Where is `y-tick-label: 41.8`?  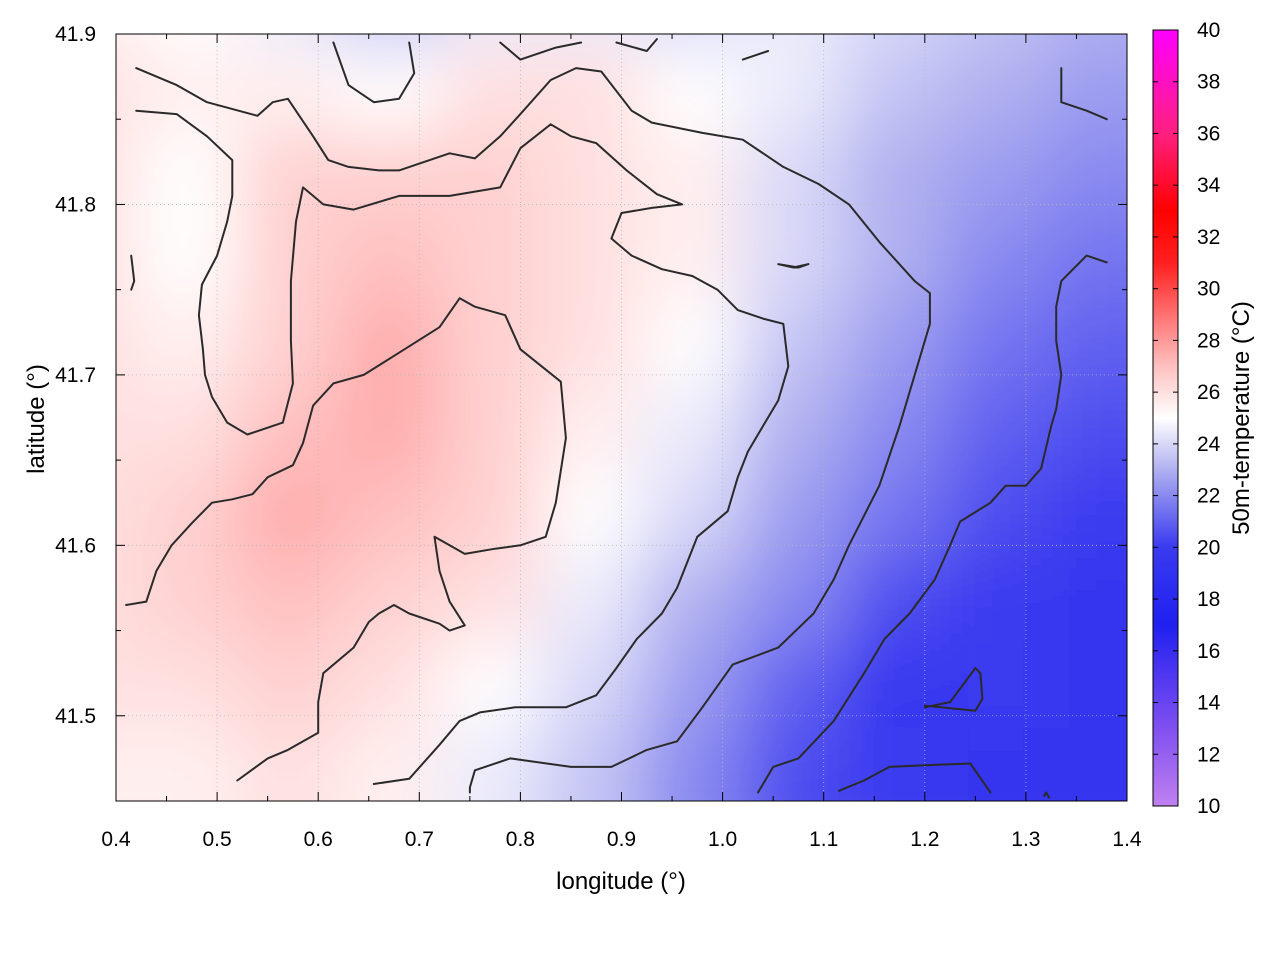 y-tick-label: 41.8 is located at coordinates (75, 204).